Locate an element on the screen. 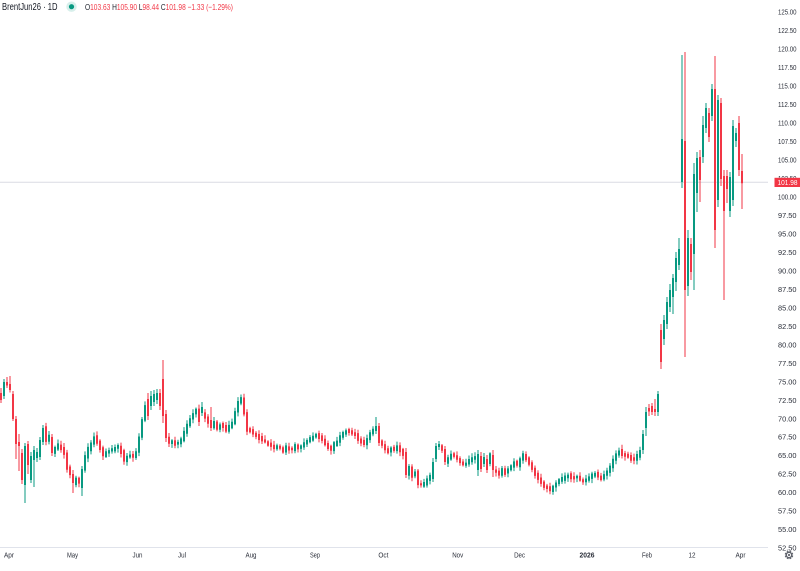 This screenshot has height=571, width=800. svg-text: 2026 is located at coordinates (587, 555).